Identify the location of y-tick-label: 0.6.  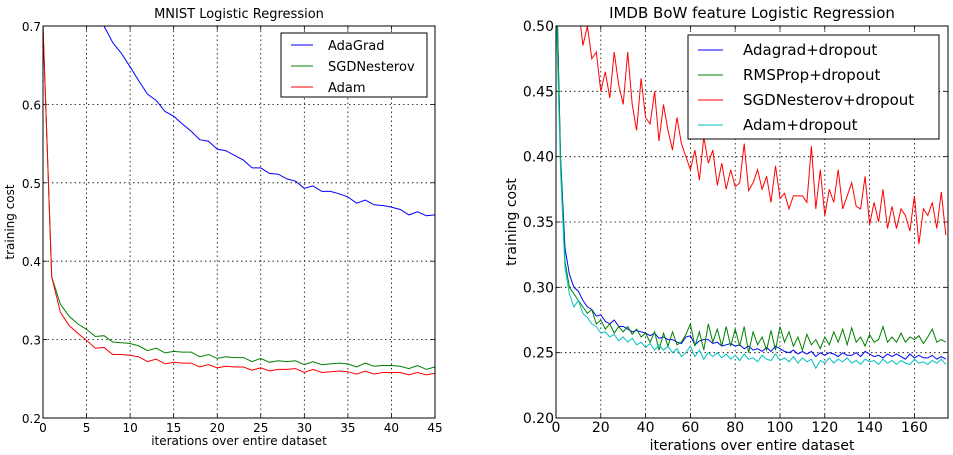
(31, 105).